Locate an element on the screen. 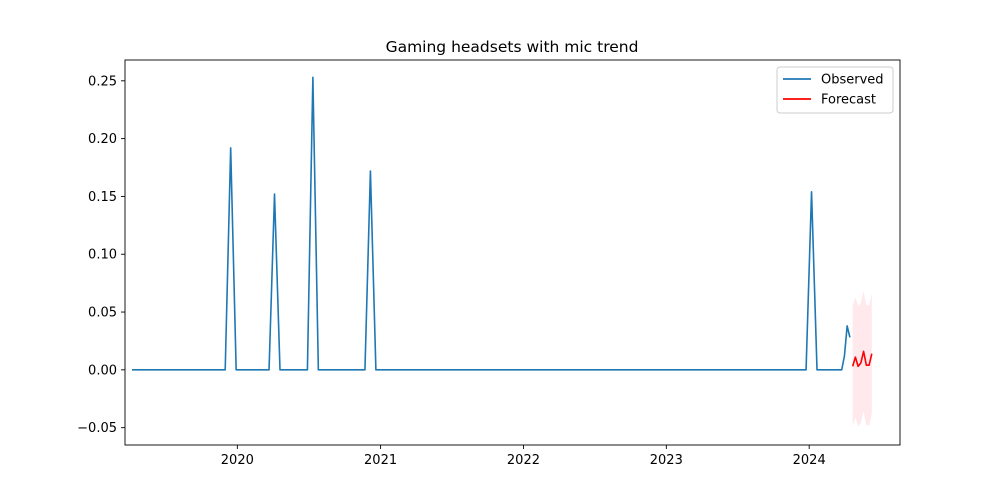  legend-label-observed: Observed is located at coordinates (852, 80).